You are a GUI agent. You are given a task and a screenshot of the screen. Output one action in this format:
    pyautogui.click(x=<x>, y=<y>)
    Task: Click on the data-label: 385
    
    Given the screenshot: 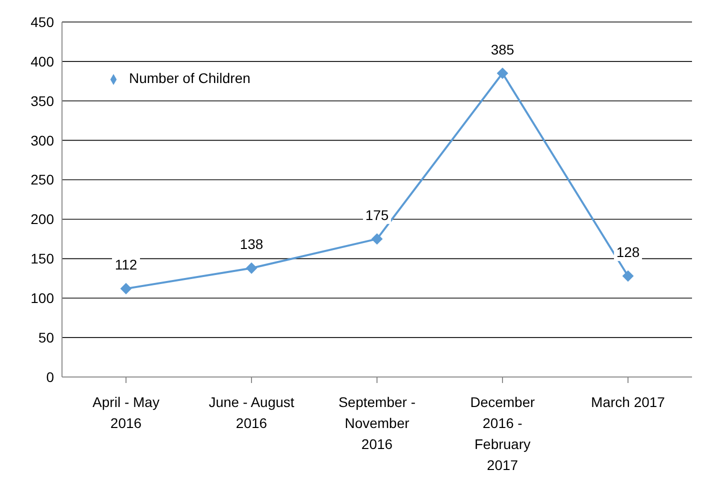 What is the action you would take?
    pyautogui.click(x=502, y=49)
    